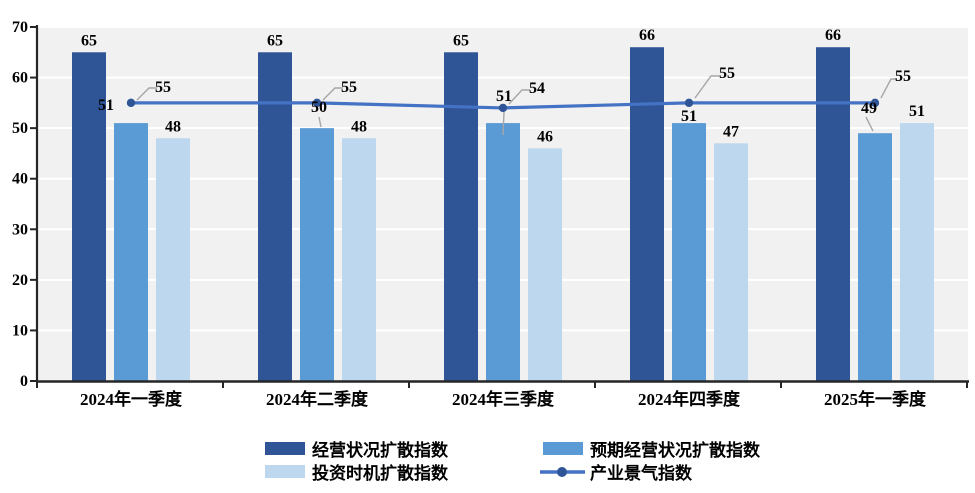 This screenshot has width=975, height=493. What do you see at coordinates (731, 131) in the screenshot?
I see `bar-label: 47` at bounding box center [731, 131].